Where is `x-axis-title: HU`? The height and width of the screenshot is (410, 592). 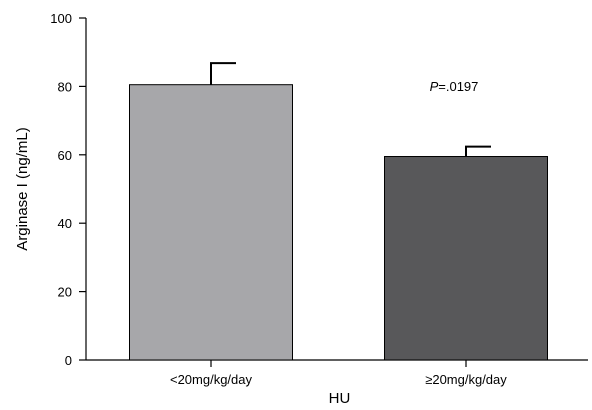 x-axis-title: HU is located at coordinates (340, 398).